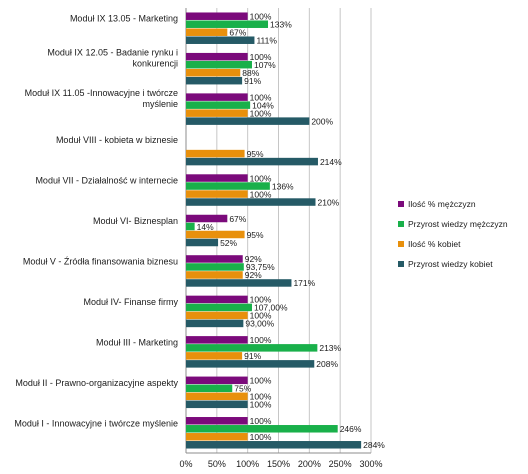  Describe the element at coordinates (155, 64) in the screenshot. I see `category-label: konkurencji` at that location.